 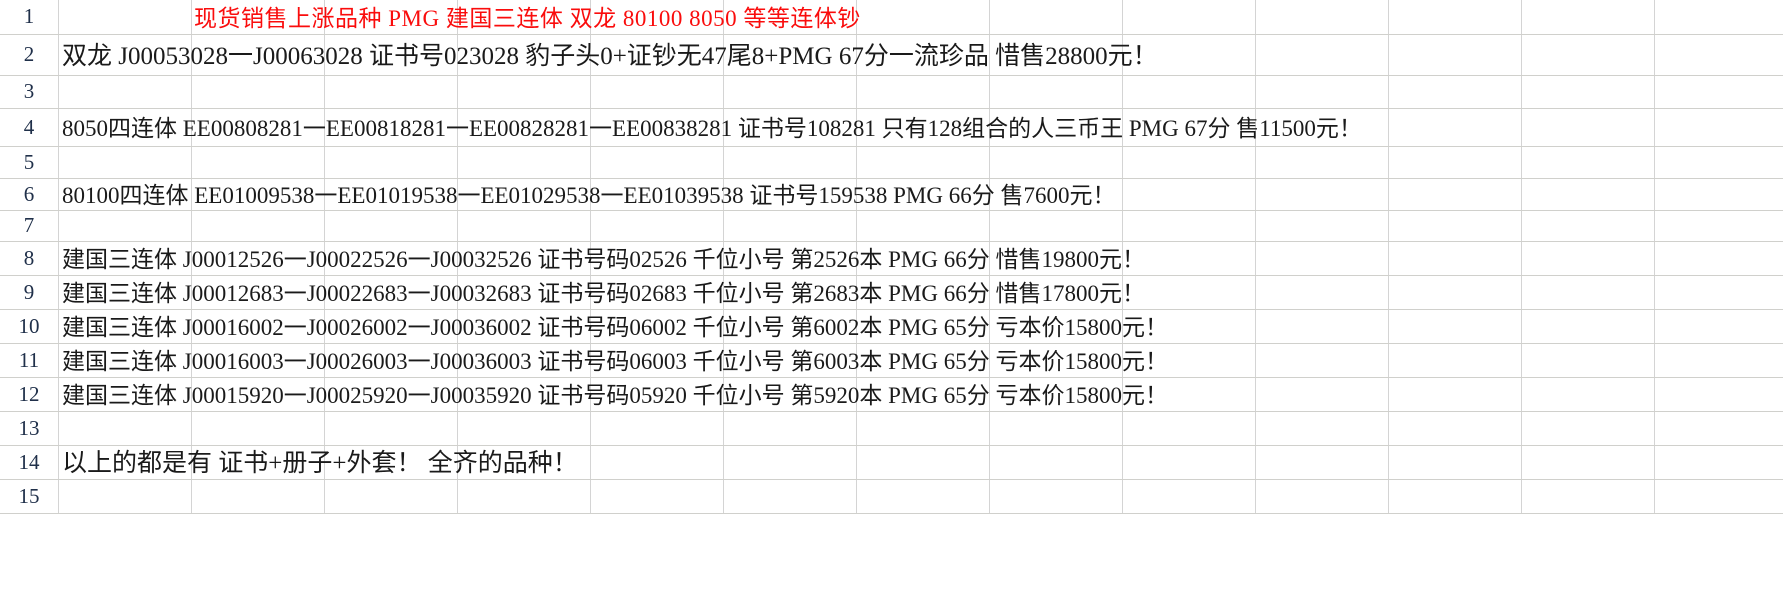 What do you see at coordinates (258, 394) in the screenshot?
I see `cell-r12-c2` at bounding box center [258, 394].